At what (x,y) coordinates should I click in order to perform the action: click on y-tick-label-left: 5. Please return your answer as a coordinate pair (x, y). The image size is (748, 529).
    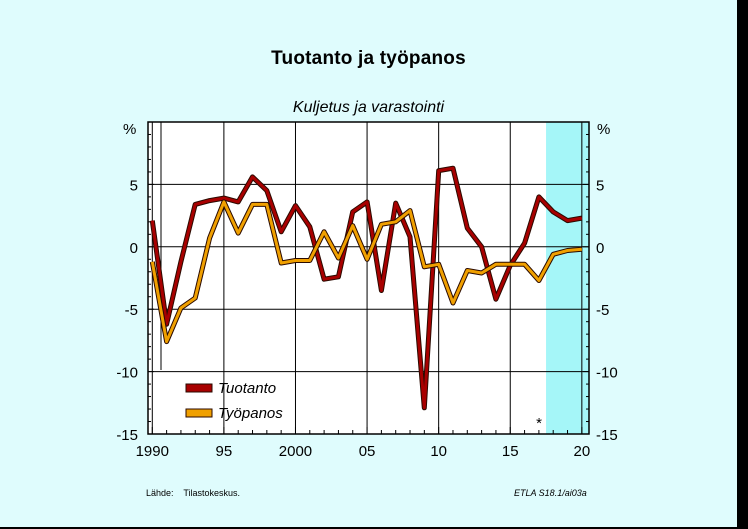
    Looking at the image, I should click on (134, 185).